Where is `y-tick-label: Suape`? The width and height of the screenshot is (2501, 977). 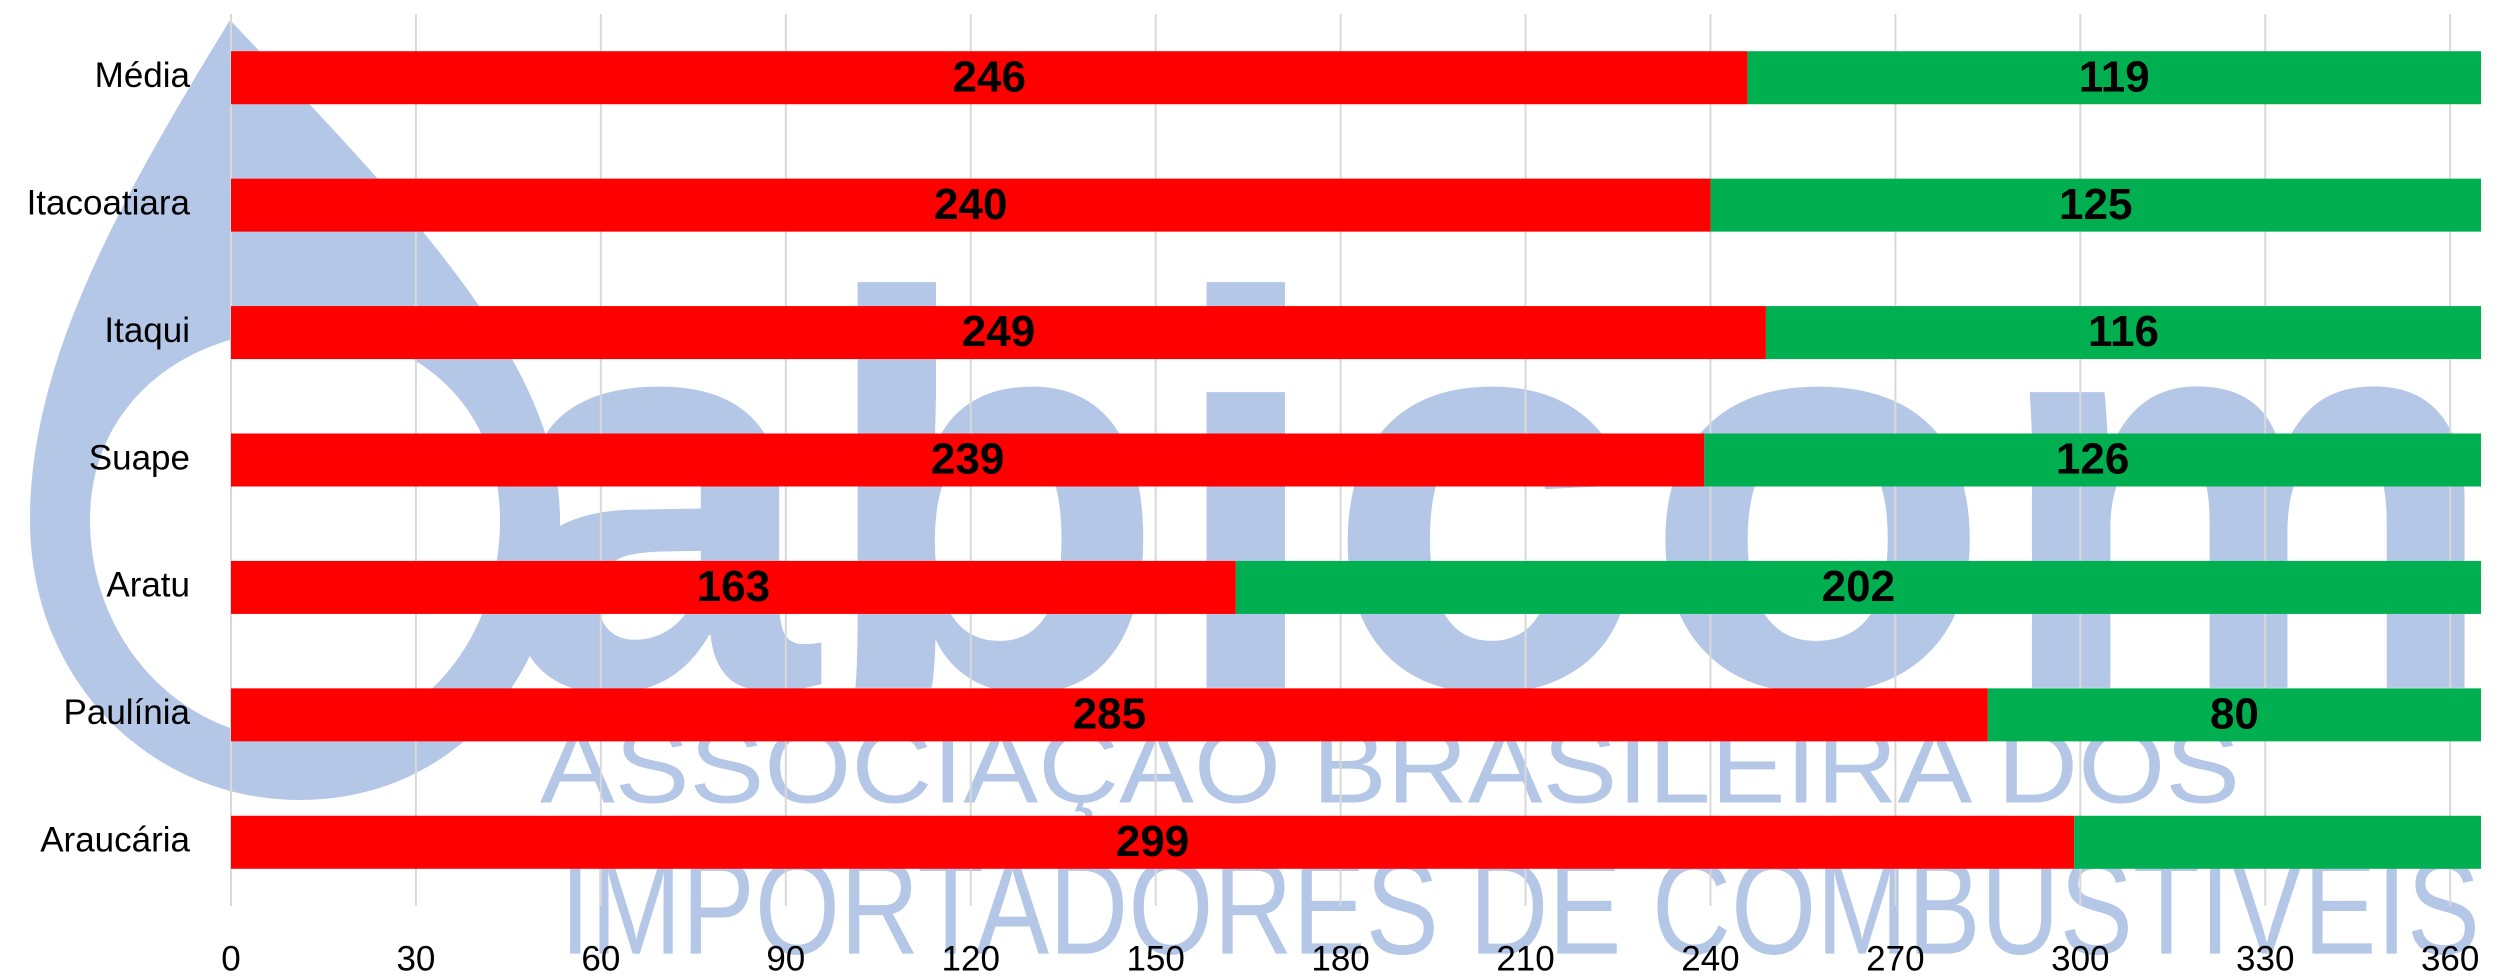 y-tick-label: Suape is located at coordinates (139, 457).